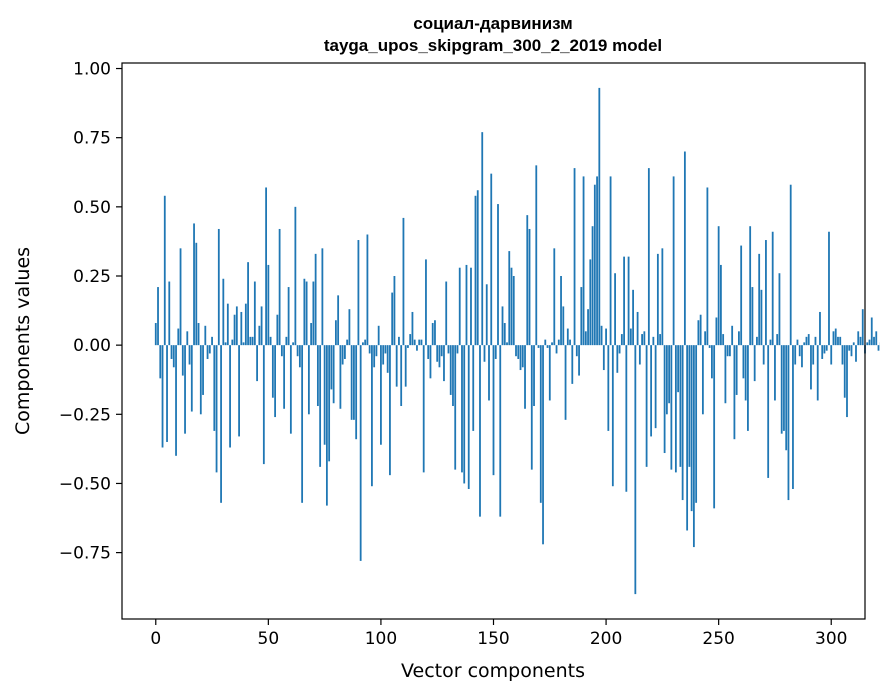 The width and height of the screenshot is (880, 696). Describe the element at coordinates (23, 341) in the screenshot. I see `y-axis-label: Components values` at that location.